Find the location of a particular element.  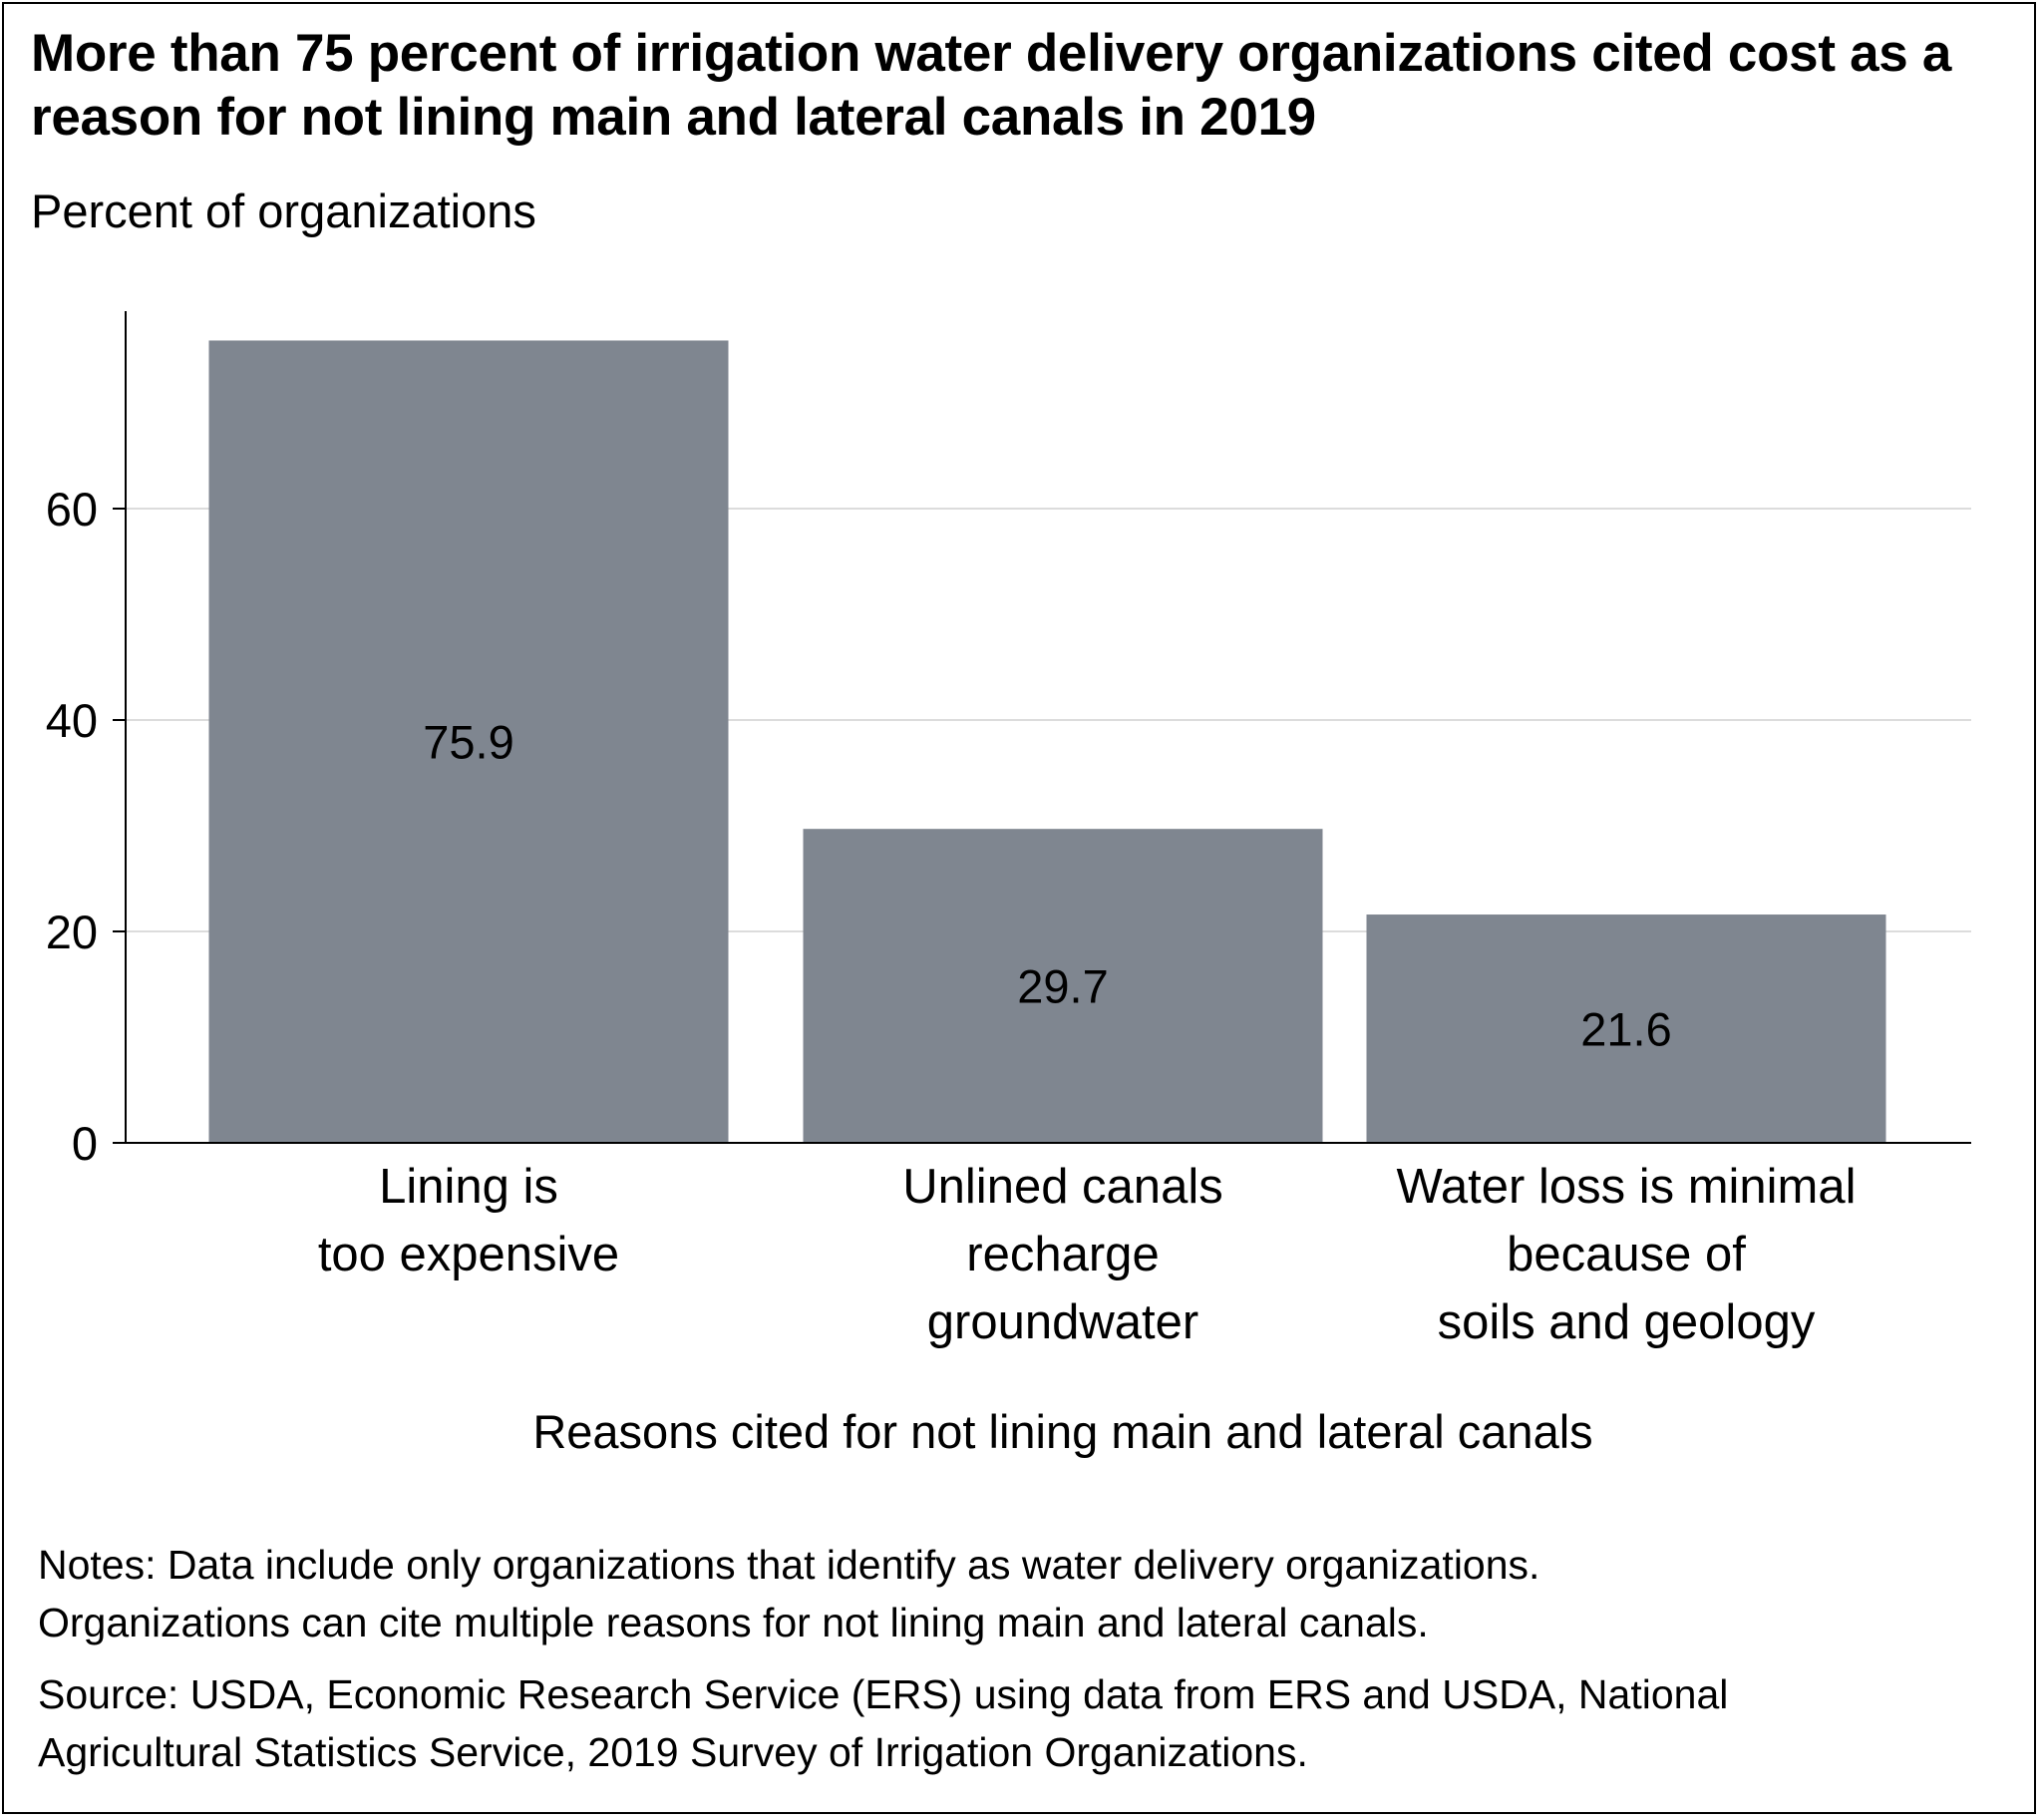

bar-value-label: 29.7 is located at coordinates (1062, 986).